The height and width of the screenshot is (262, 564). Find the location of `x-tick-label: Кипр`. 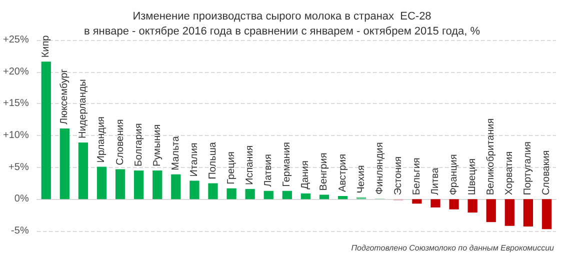

x-tick-label: Кипр is located at coordinates (46, 46).